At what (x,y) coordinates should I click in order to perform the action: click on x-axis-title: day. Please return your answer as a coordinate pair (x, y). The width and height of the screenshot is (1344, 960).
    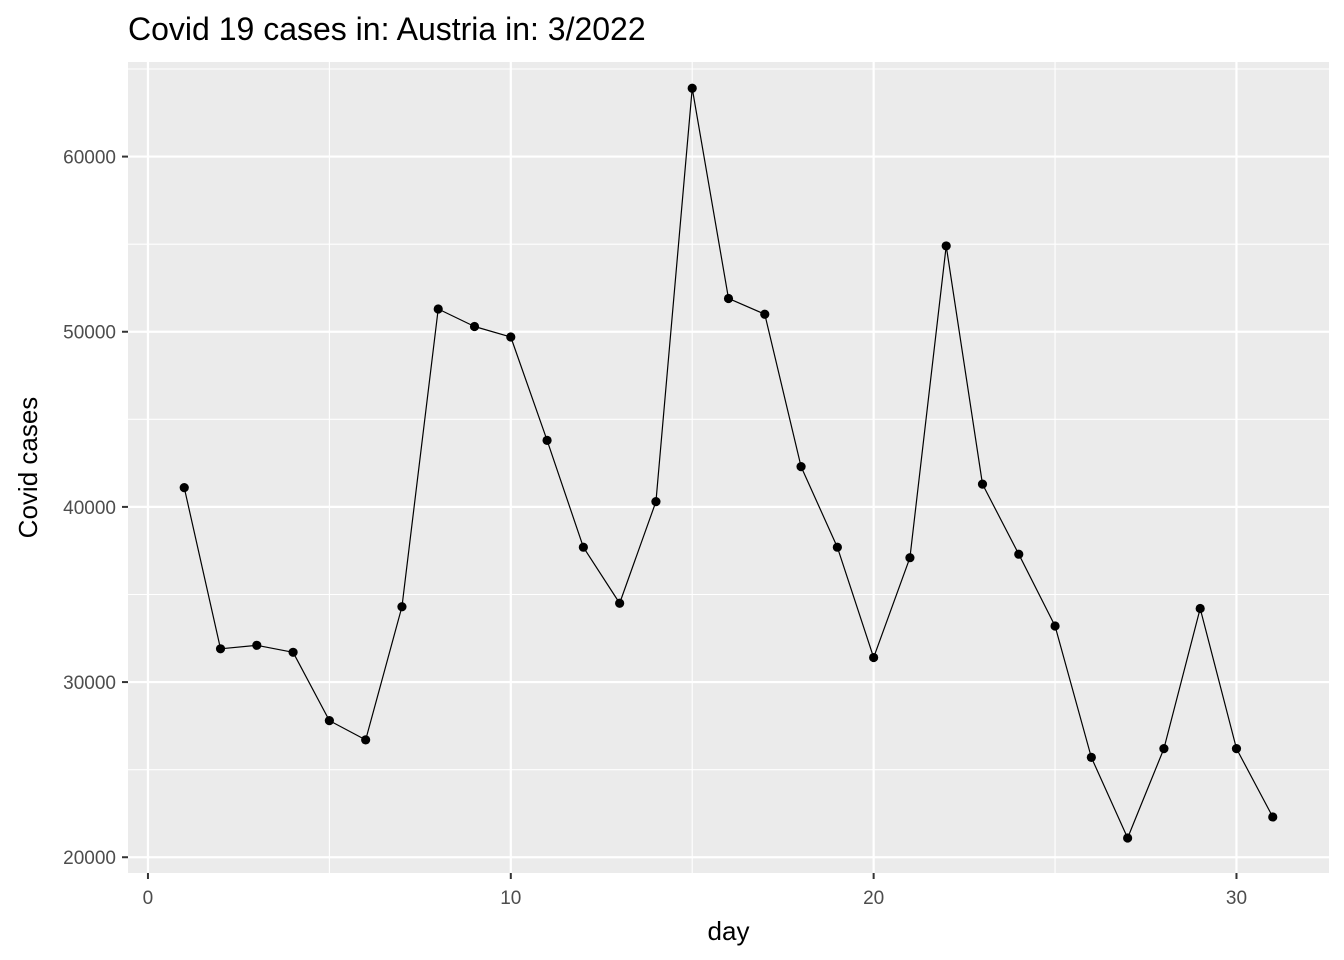
    Looking at the image, I should click on (729, 931).